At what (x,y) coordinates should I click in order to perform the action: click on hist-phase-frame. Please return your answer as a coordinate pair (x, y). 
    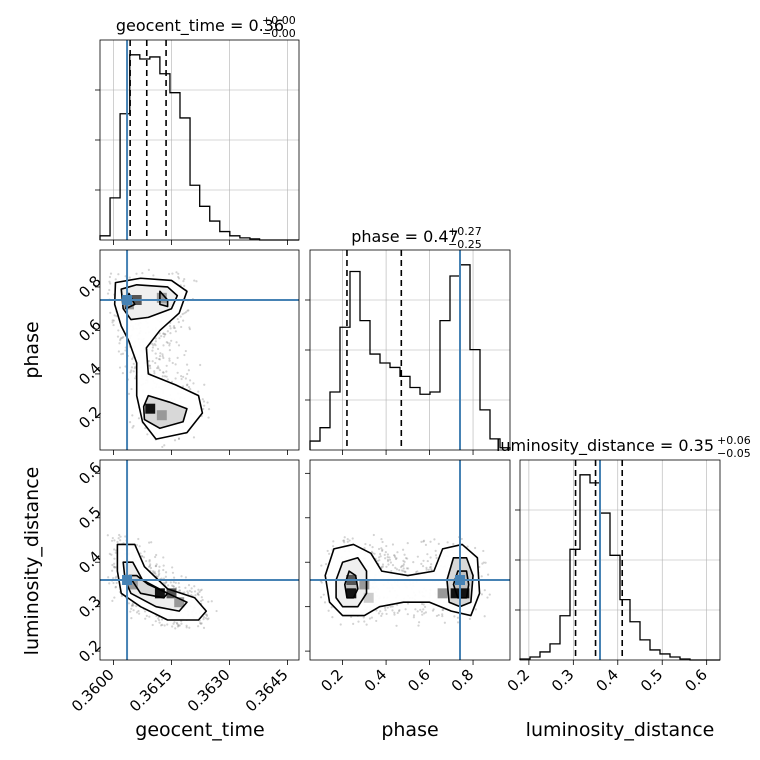
    Looking at the image, I should click on (410, 350).